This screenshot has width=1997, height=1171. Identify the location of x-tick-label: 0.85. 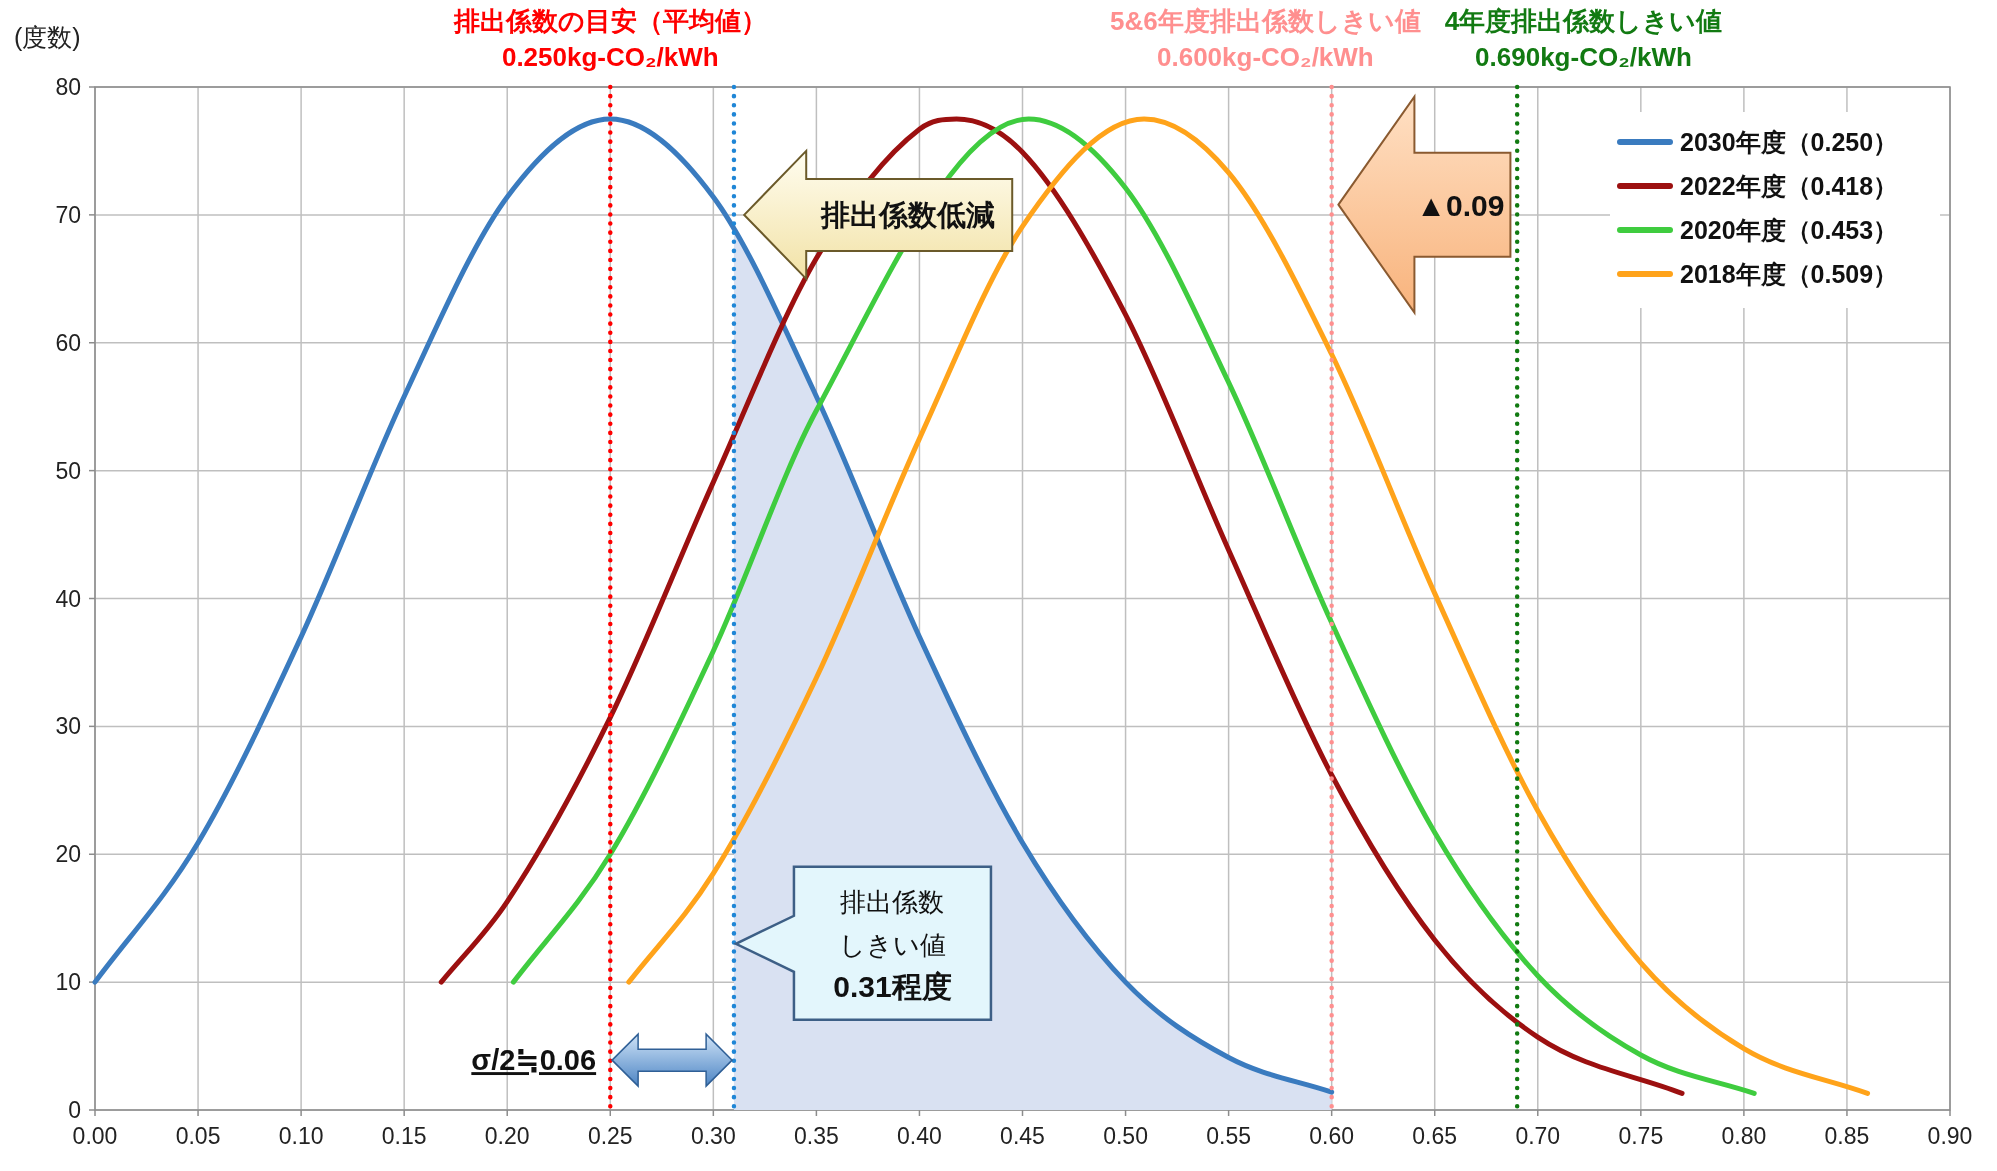
(1847, 1136).